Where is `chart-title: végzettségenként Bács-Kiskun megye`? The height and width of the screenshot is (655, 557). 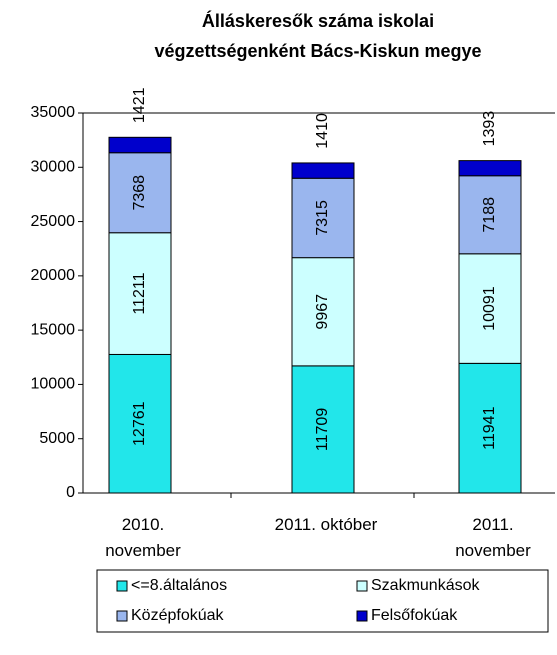 chart-title: végzettségenként Bács-Kiskun megye is located at coordinates (317, 51).